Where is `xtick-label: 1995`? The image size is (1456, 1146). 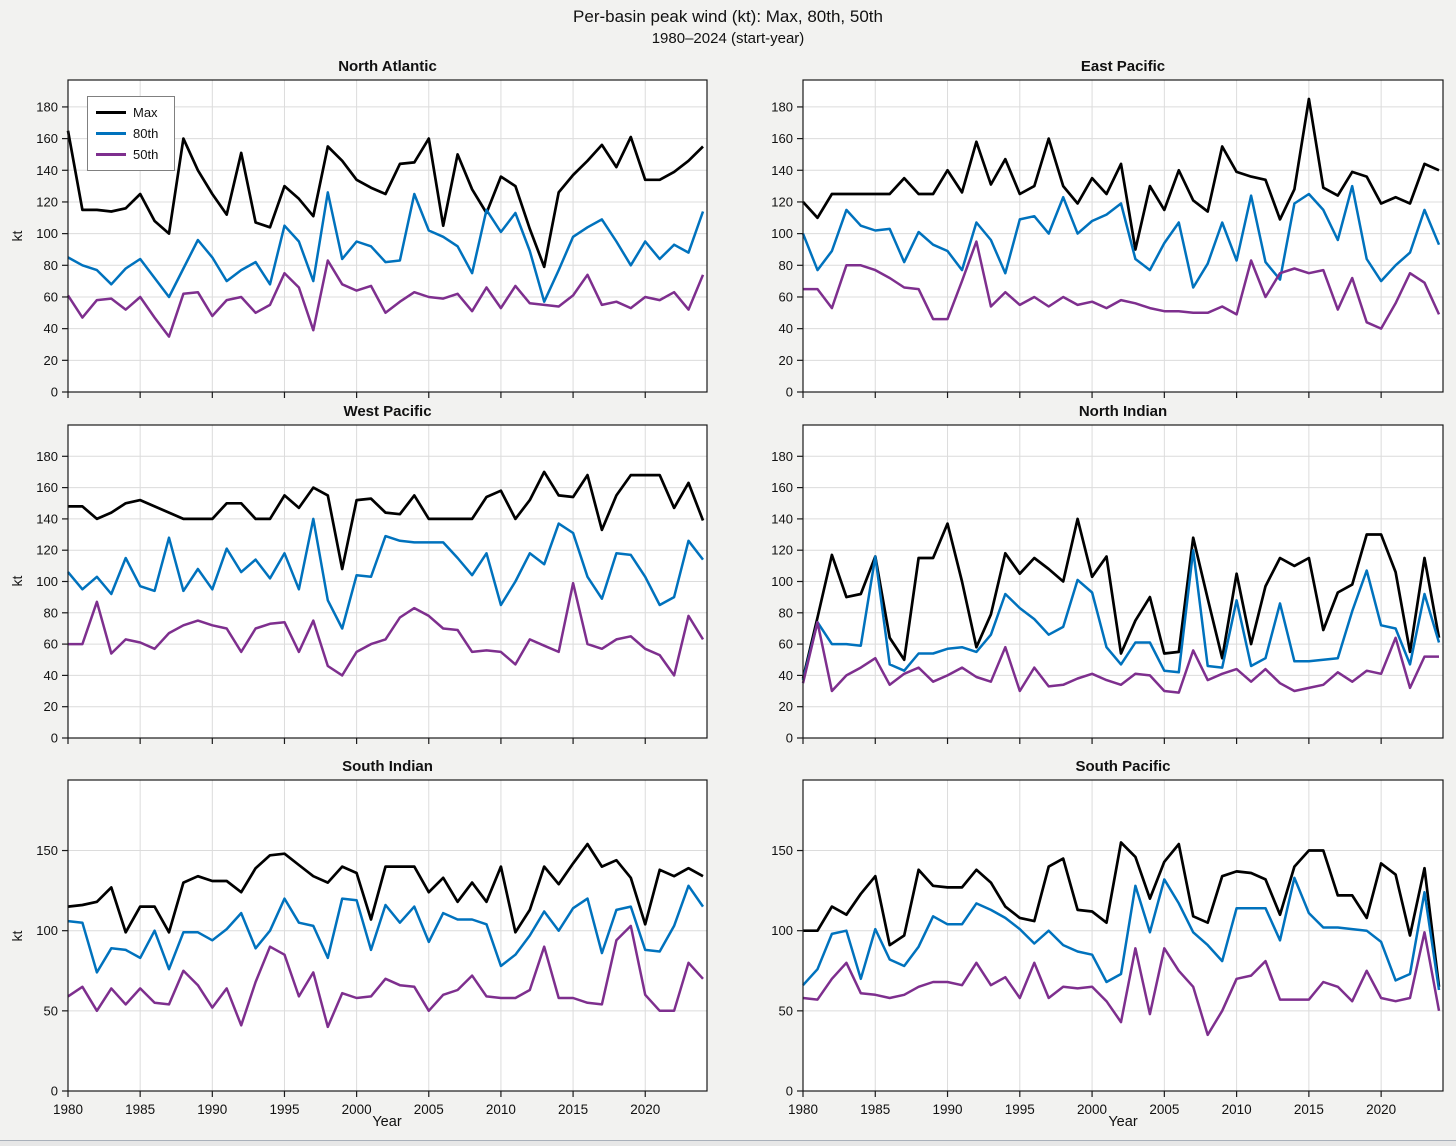
xtick-label: 1995 is located at coordinates (1020, 1109).